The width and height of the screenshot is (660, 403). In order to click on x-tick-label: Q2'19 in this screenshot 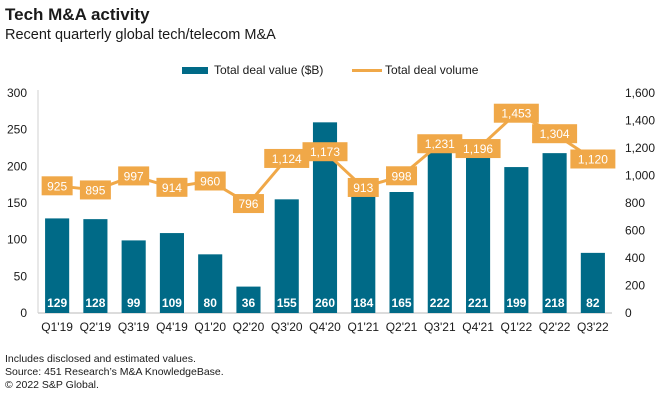, I will do `click(96, 327)`.